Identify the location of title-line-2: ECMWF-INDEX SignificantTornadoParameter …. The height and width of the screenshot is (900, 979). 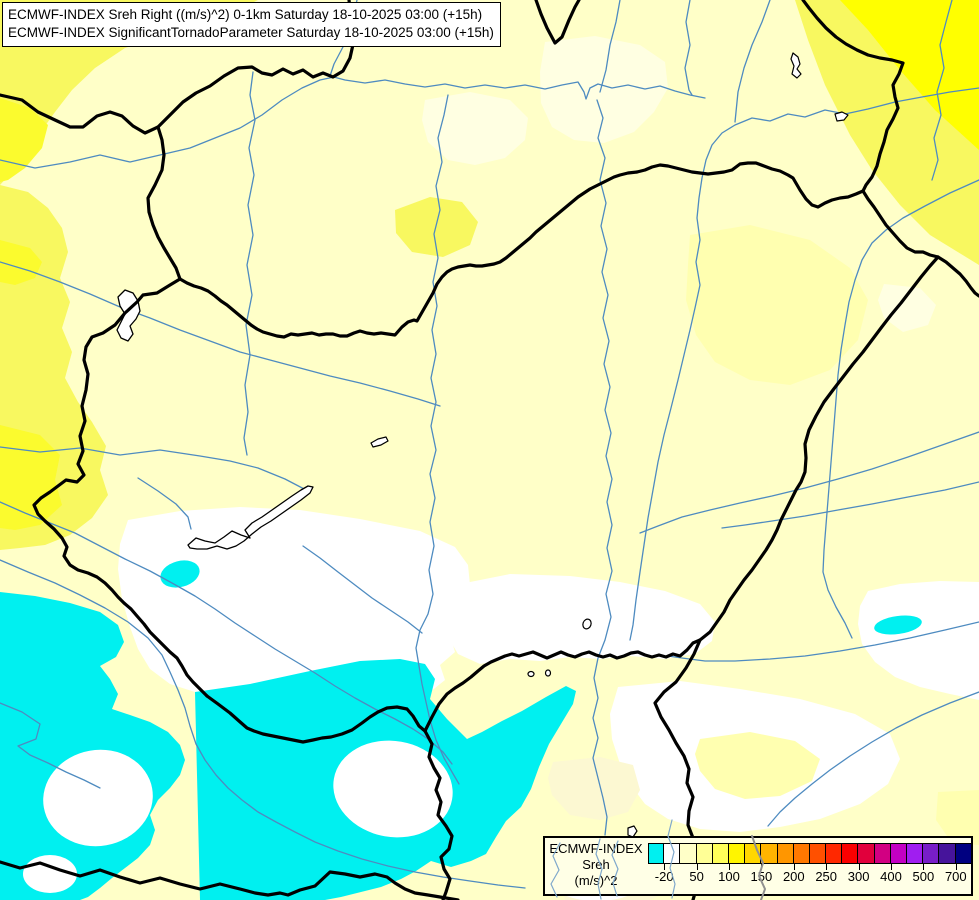
(251, 32).